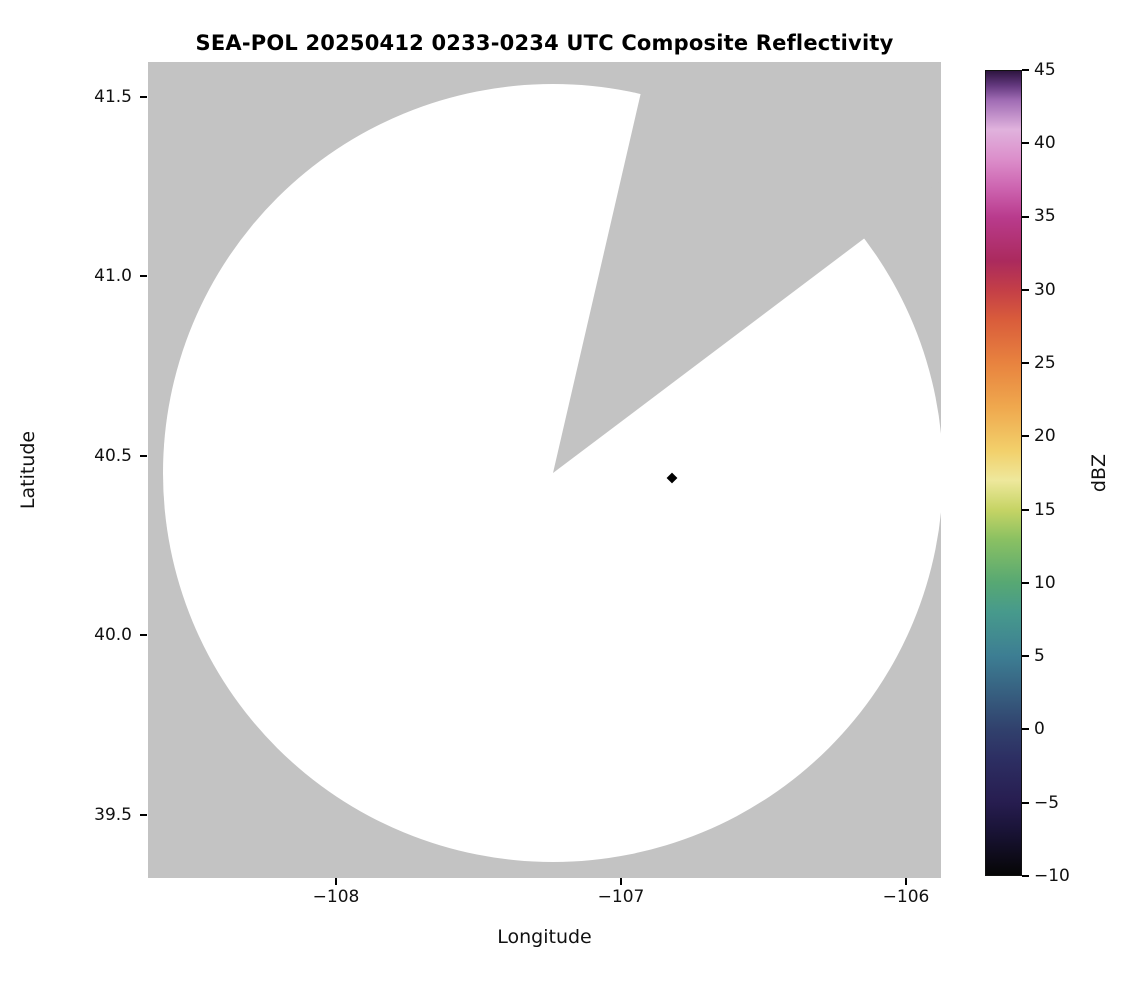 The height and width of the screenshot is (990, 1146). I want to click on colorbar-tick-label: 0, so click(1039, 729).